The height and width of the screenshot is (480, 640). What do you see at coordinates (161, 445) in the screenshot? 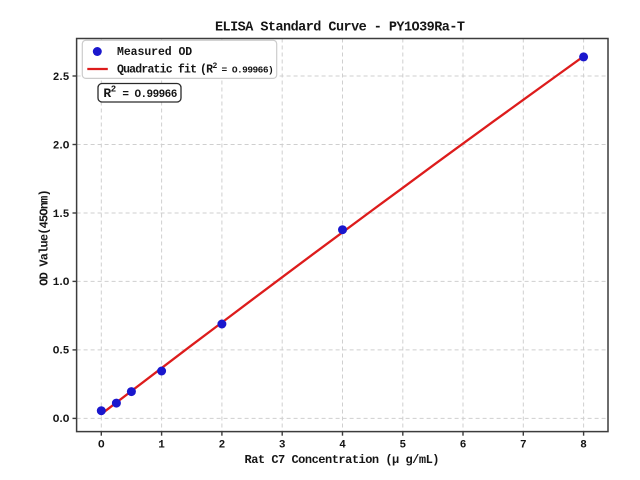
I see `svg-text: 1` at bounding box center [161, 445].